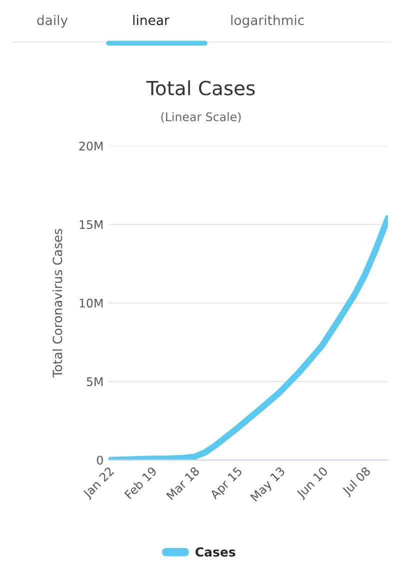  Describe the element at coordinates (57, 303) in the screenshot. I see `y-axis-title: Total Coronavirus Cases` at that location.